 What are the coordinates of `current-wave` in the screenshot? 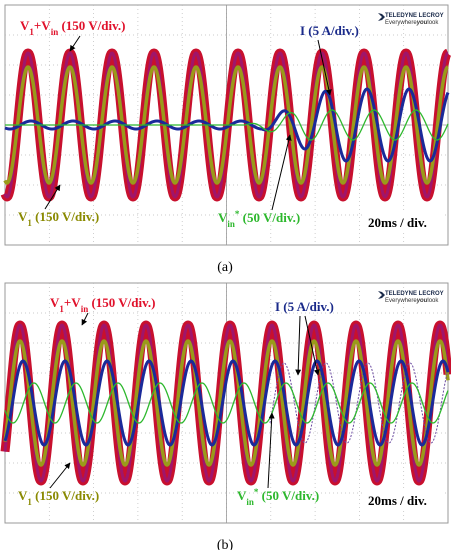 It's located at (227, 125).